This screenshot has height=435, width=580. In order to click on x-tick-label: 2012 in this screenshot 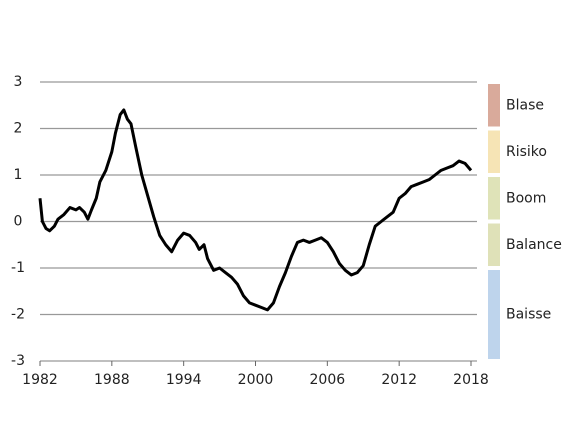, I will do `click(399, 380)`.